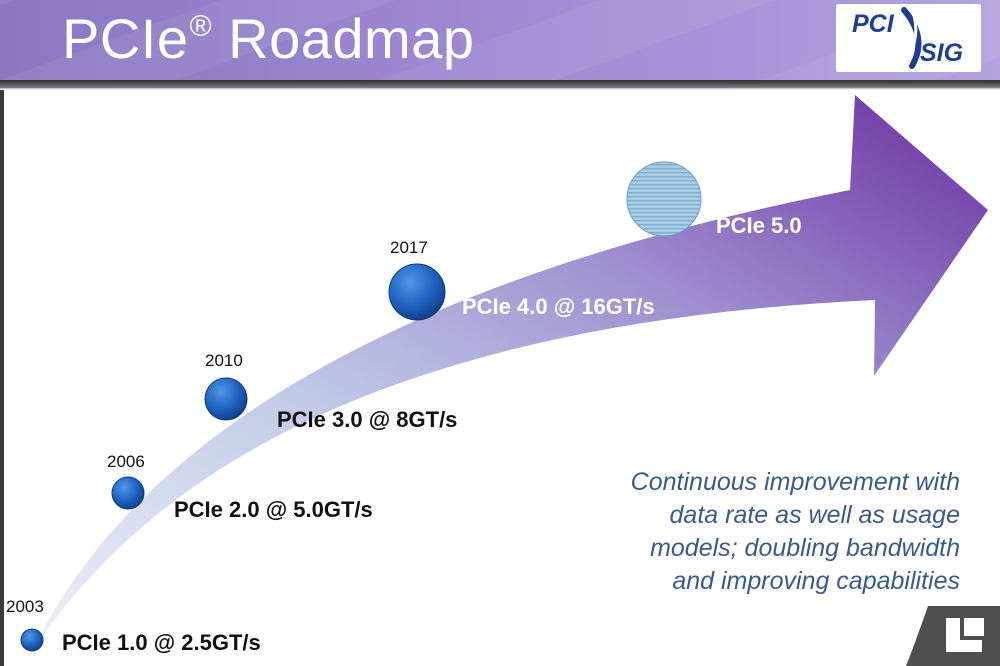 The image size is (1000, 666). Describe the element at coordinates (664, 199) in the screenshot. I see `node-pcie5` at that location.